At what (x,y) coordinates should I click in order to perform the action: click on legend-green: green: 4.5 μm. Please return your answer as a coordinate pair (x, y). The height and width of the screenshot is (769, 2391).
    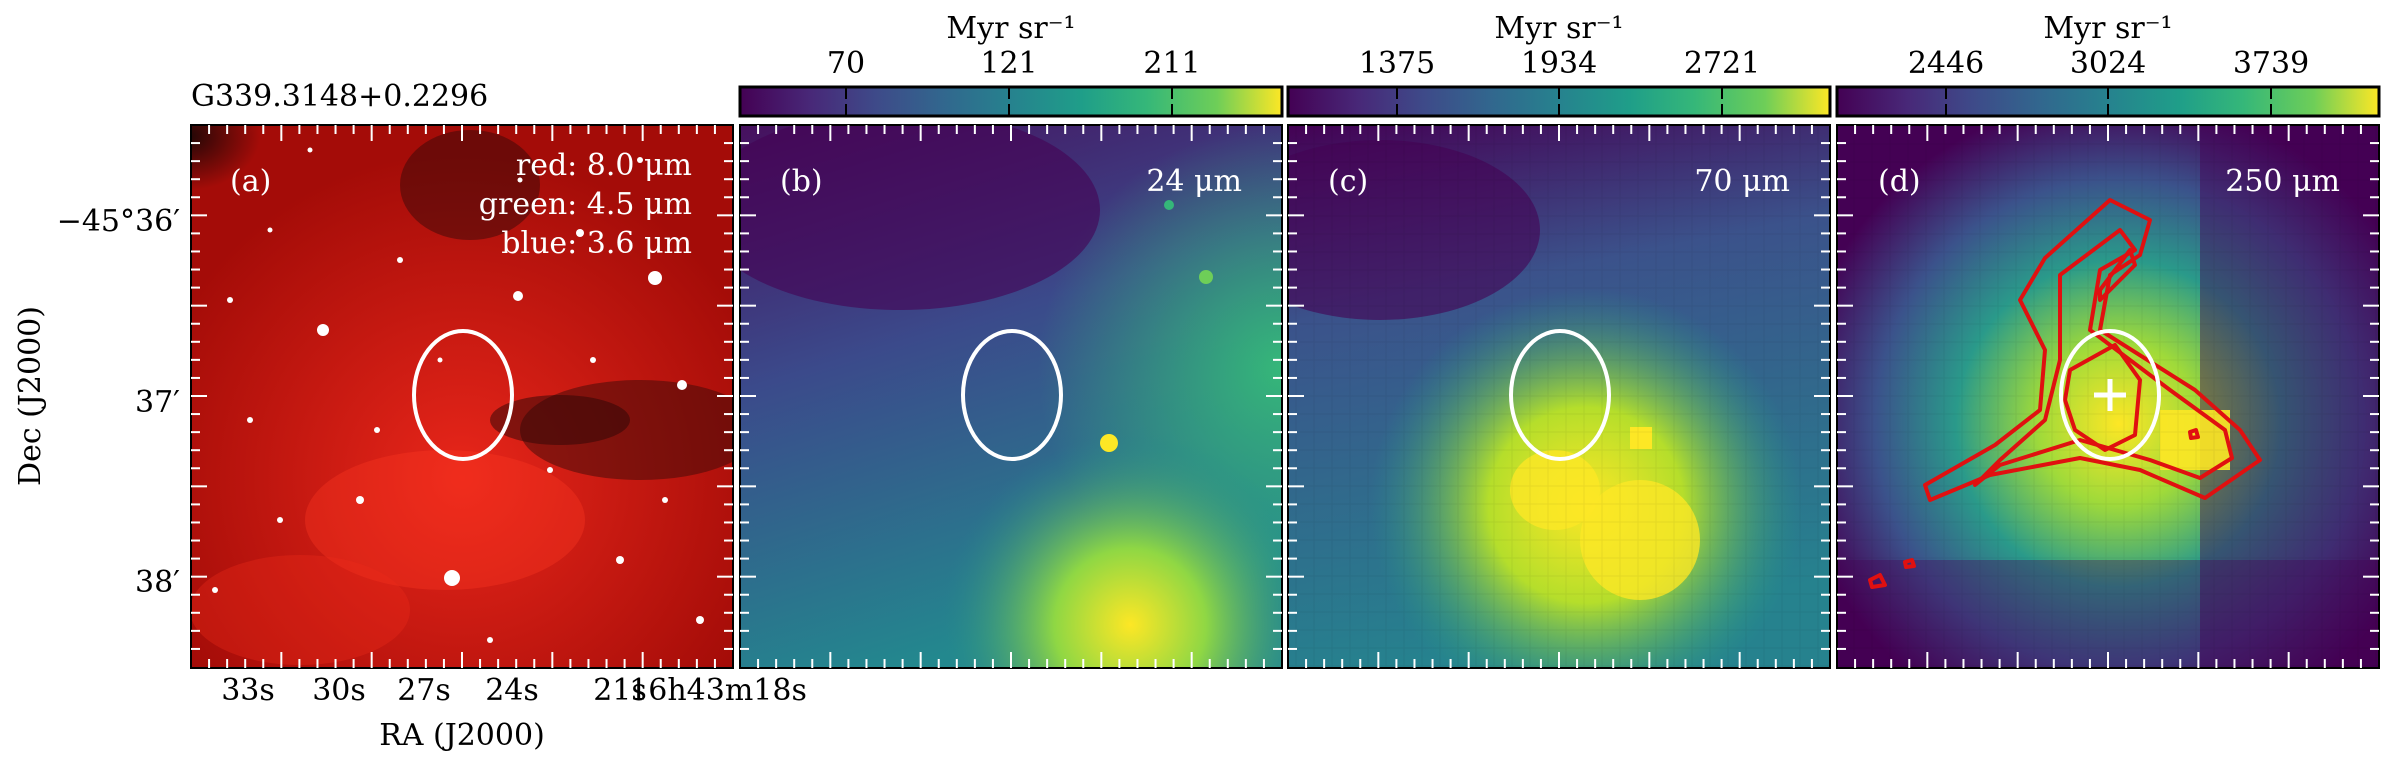
    Looking at the image, I should click on (585, 204).